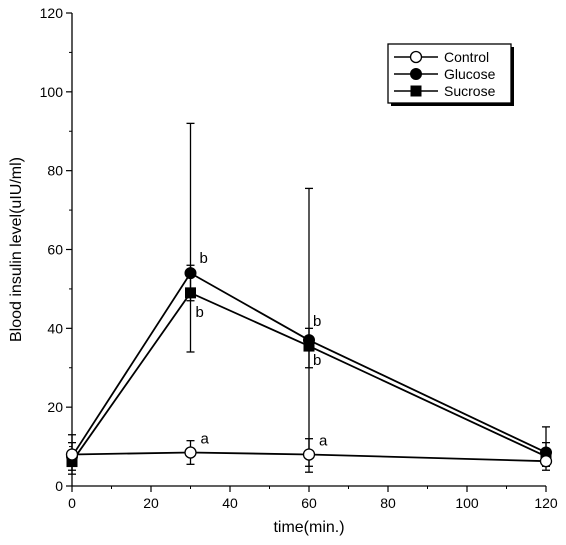 This screenshot has height=545, width=566. I want to click on legend-entry-control: Control, so click(441, 57).